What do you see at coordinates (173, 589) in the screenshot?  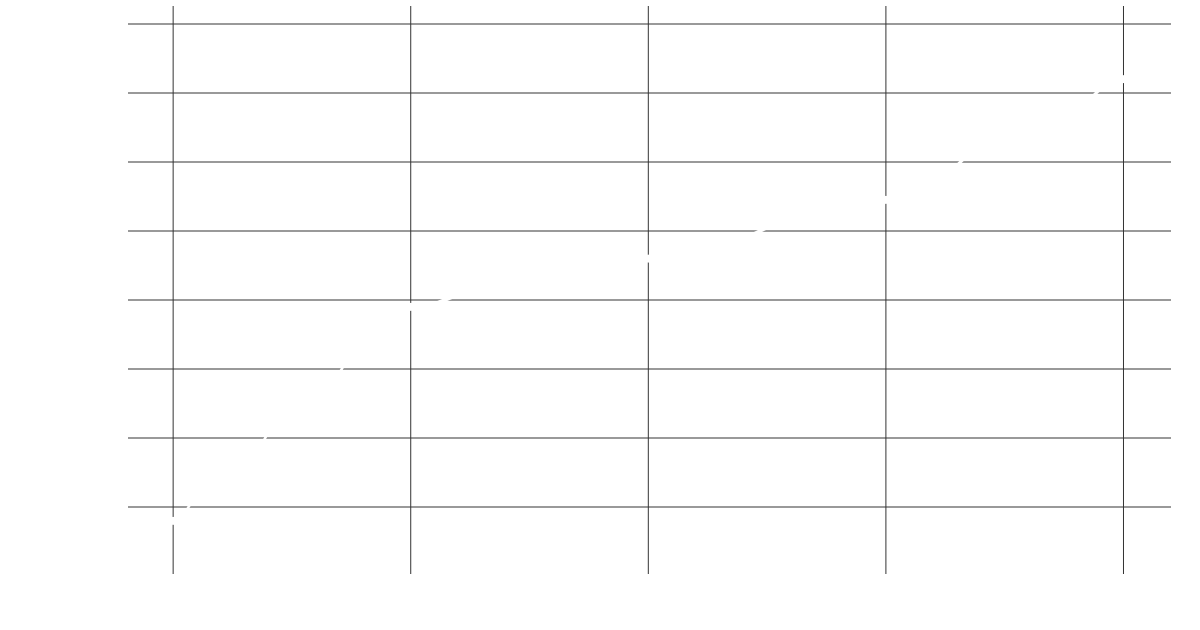 I see `x-tick-label: 0` at bounding box center [173, 589].